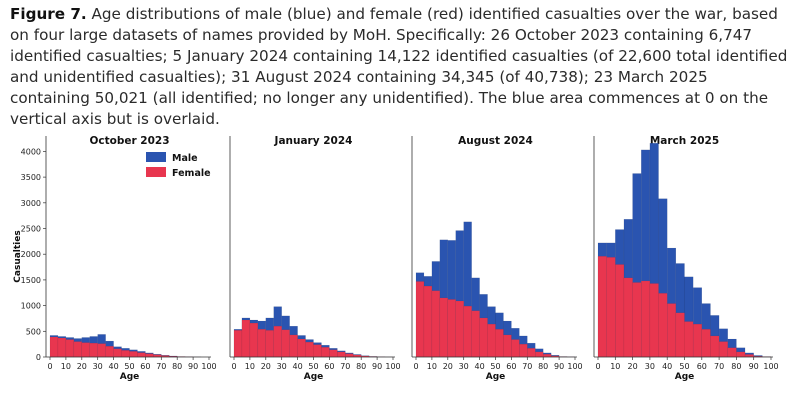 This screenshot has width=800, height=402. What do you see at coordinates (31, 151) in the screenshot?
I see `y-tick-label: 4000` at bounding box center [31, 151].